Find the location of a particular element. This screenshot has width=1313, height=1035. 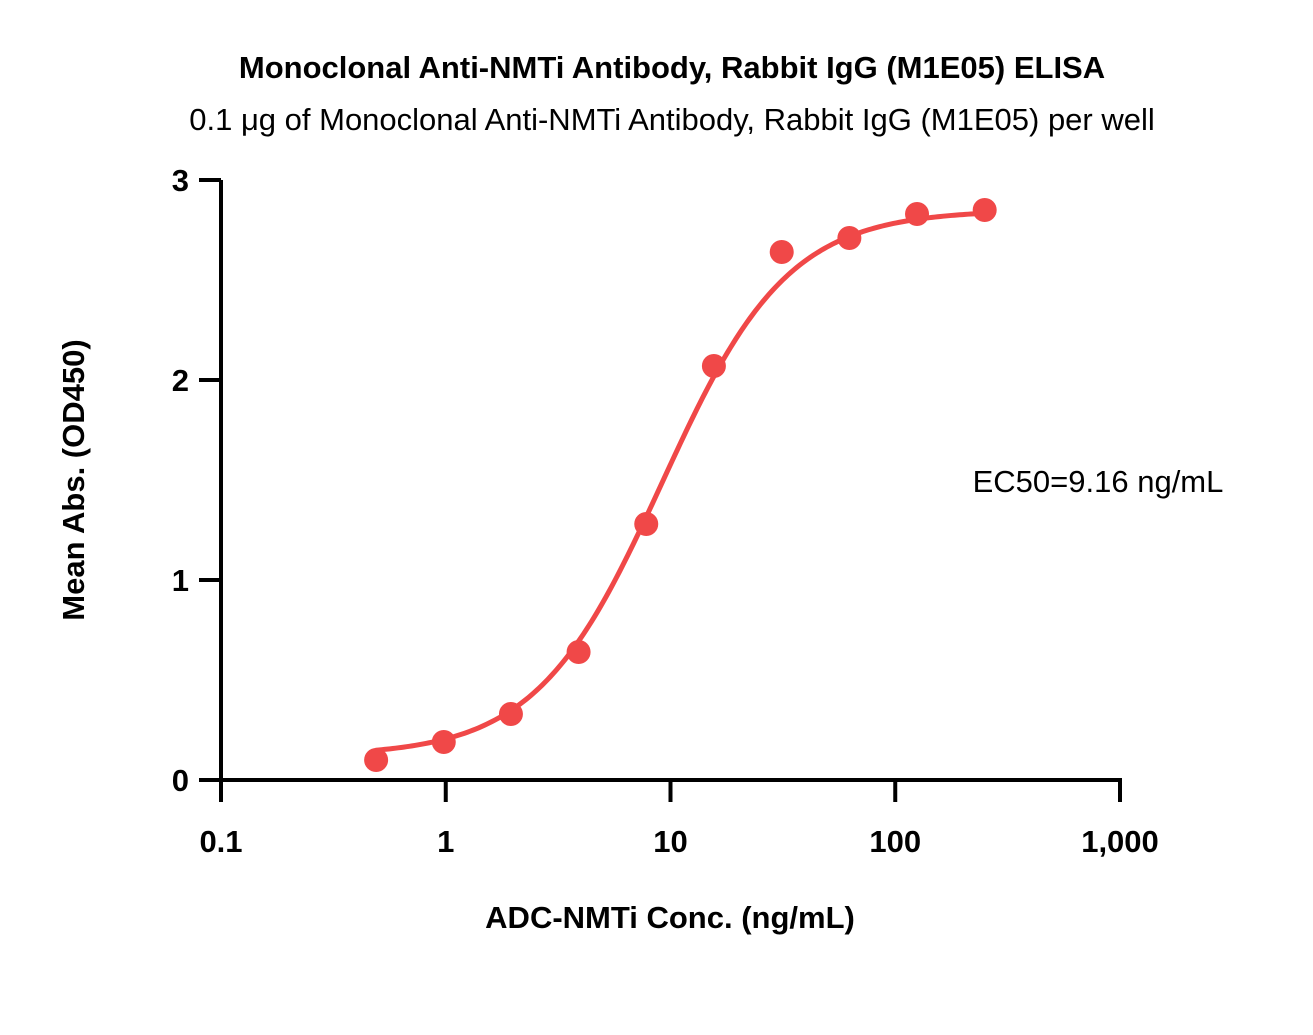

y-axis-title: Mean Abs. (OD450) is located at coordinates (73, 479).